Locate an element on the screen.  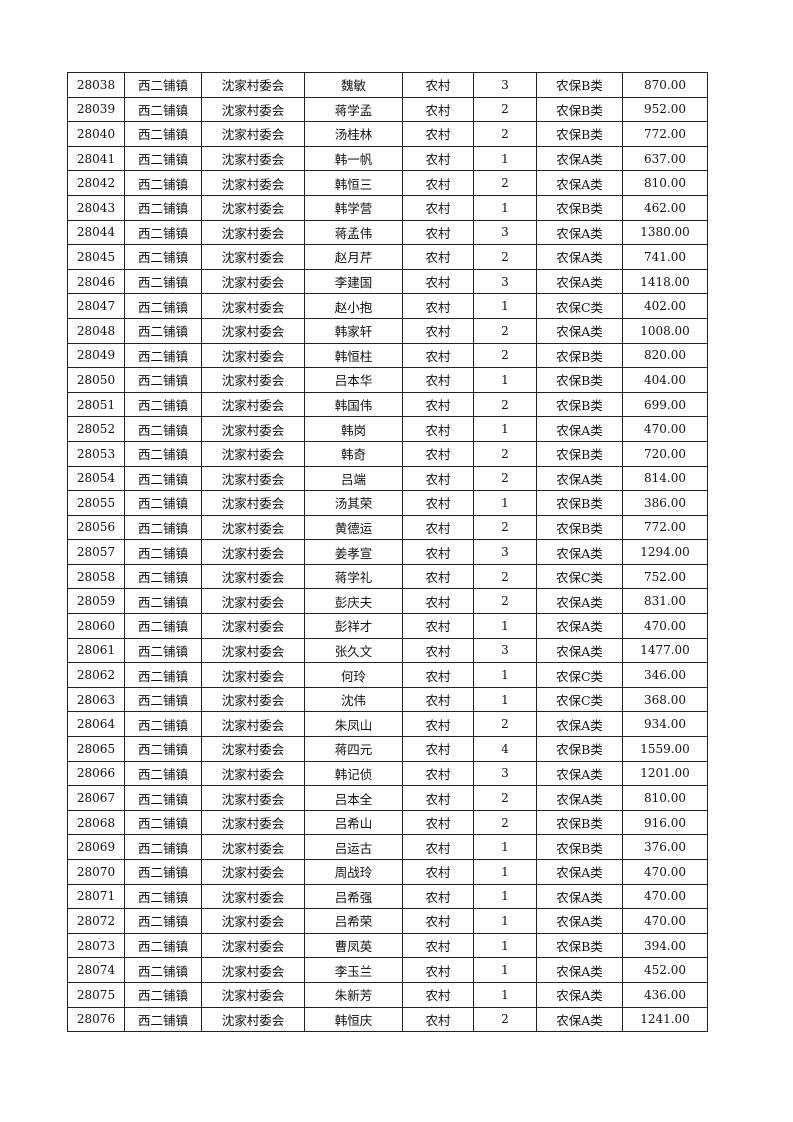
table-row: 28044 西二铺镇 沈家村委会 蒋孟伟 农村 3 农保A类 1380.00 is located at coordinates (387, 232).